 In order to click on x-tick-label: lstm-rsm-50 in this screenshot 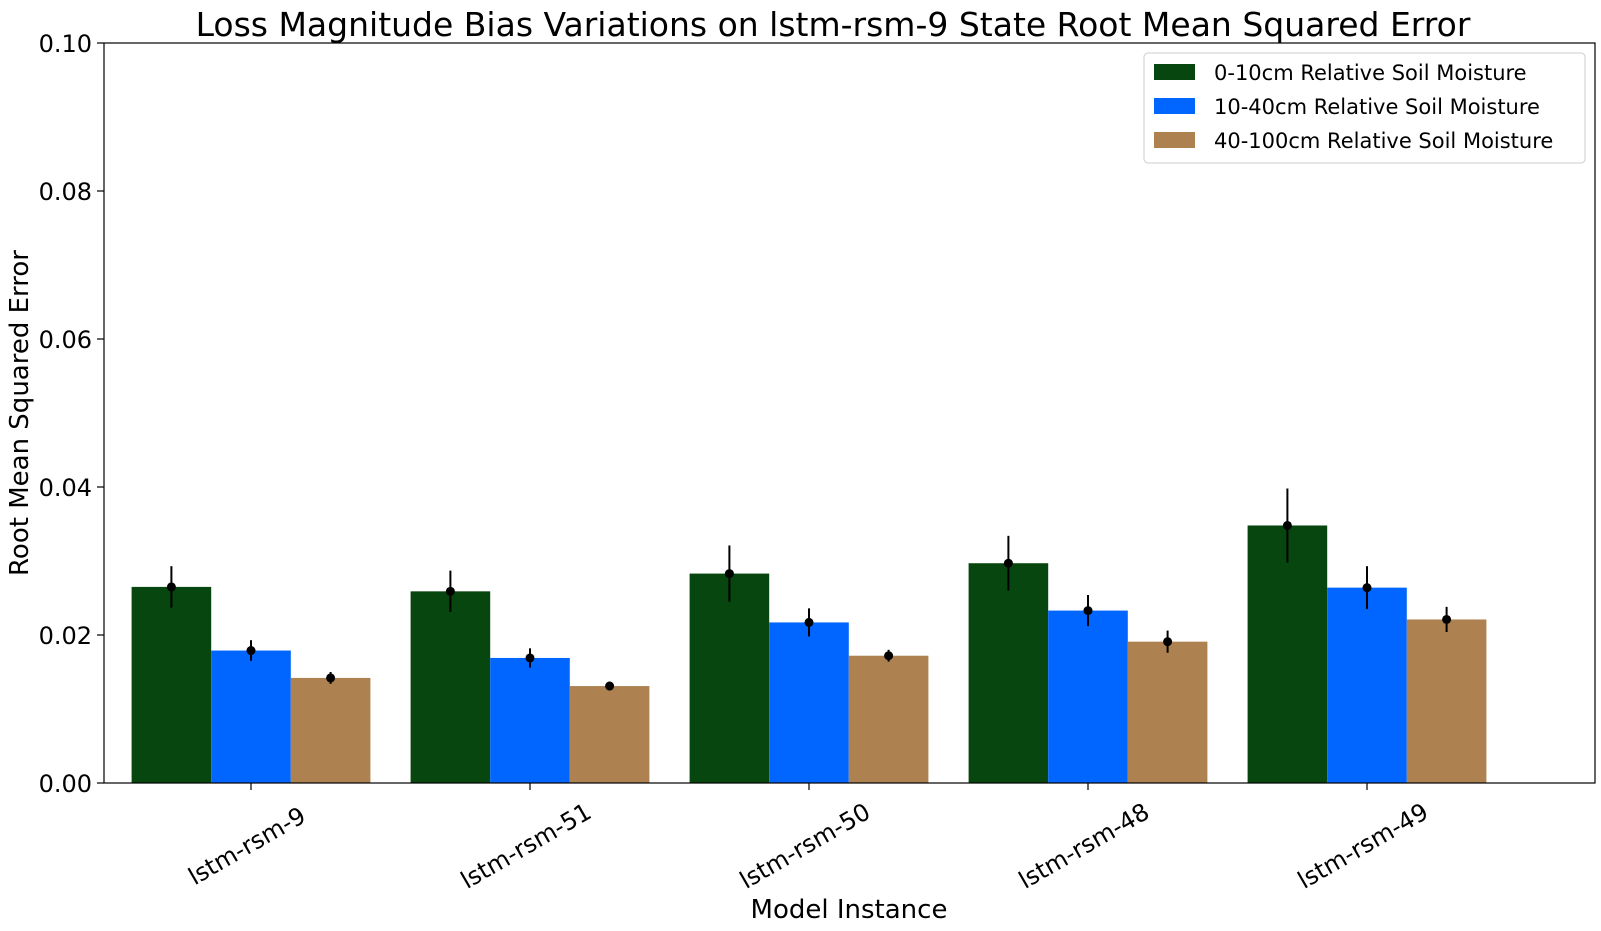, I will do `click(805, 846)`.